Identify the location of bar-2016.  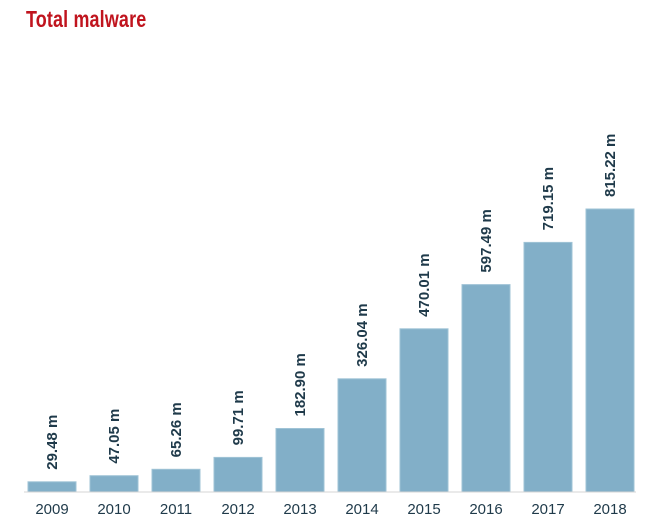
(486, 388).